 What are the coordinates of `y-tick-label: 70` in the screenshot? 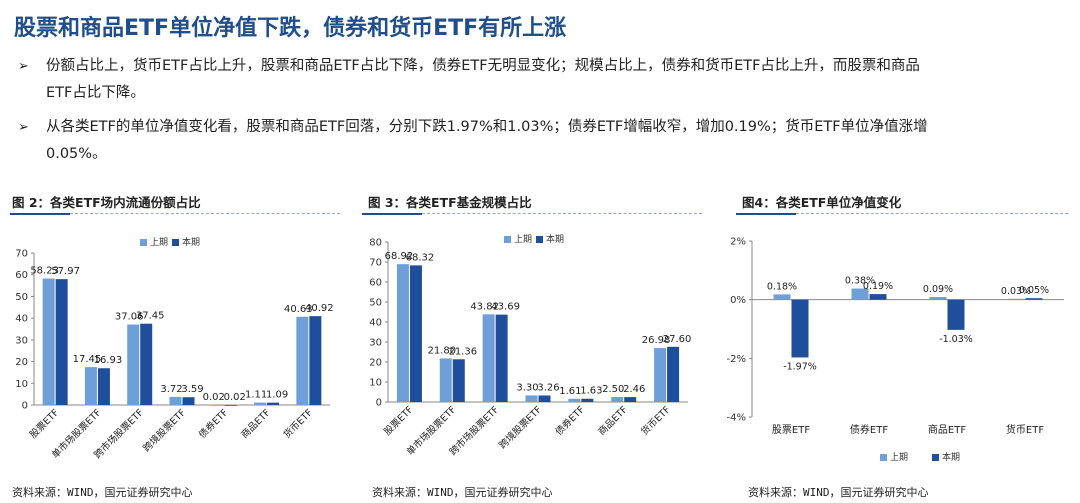 It's located at (375, 263).